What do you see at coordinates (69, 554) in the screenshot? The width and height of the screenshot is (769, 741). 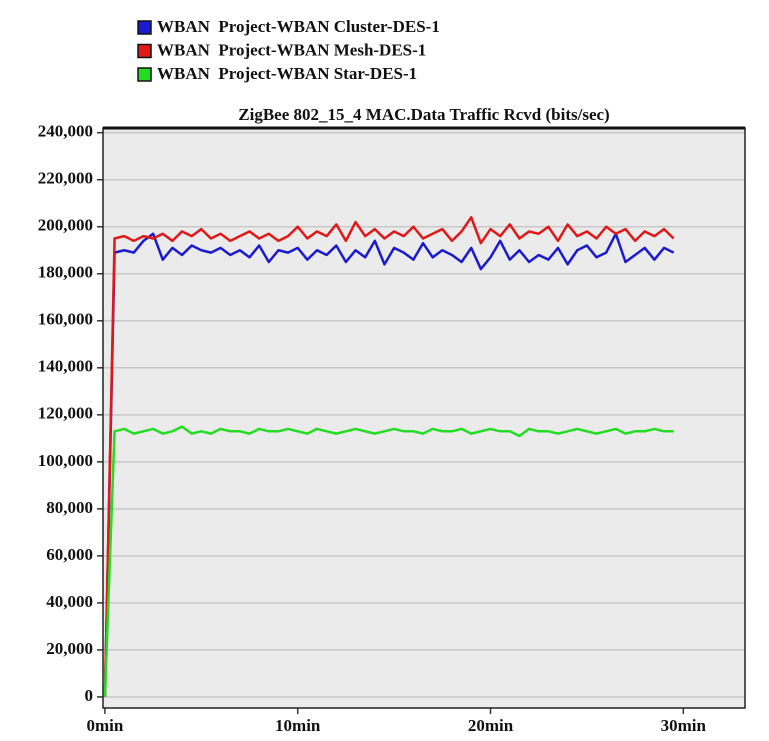 I see `y-tick-label: 60,000` at bounding box center [69, 554].